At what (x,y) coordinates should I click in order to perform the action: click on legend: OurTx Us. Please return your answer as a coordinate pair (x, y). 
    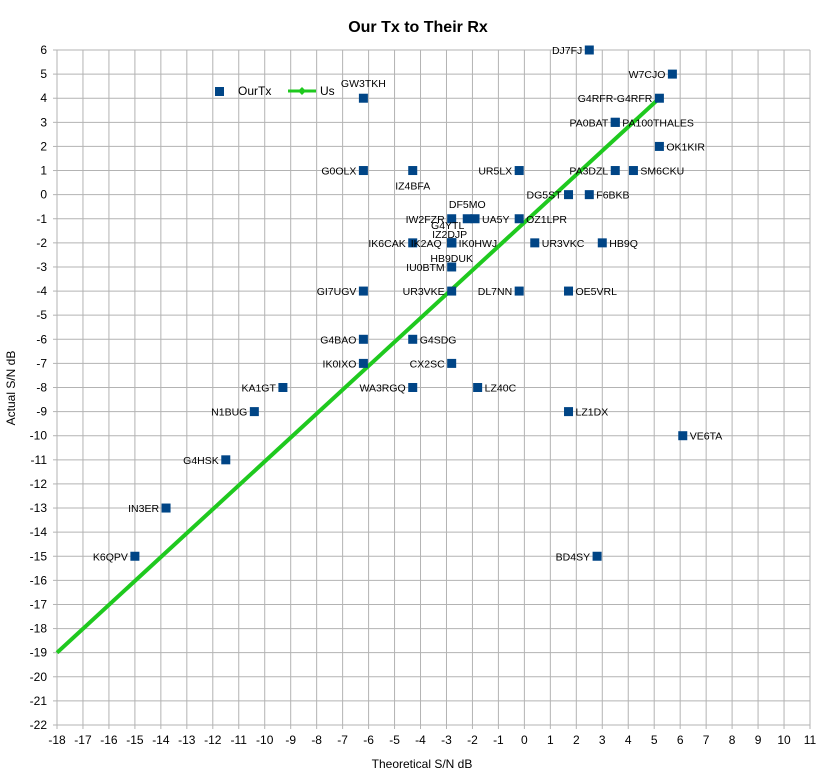
    Looking at the image, I should click on (275, 91).